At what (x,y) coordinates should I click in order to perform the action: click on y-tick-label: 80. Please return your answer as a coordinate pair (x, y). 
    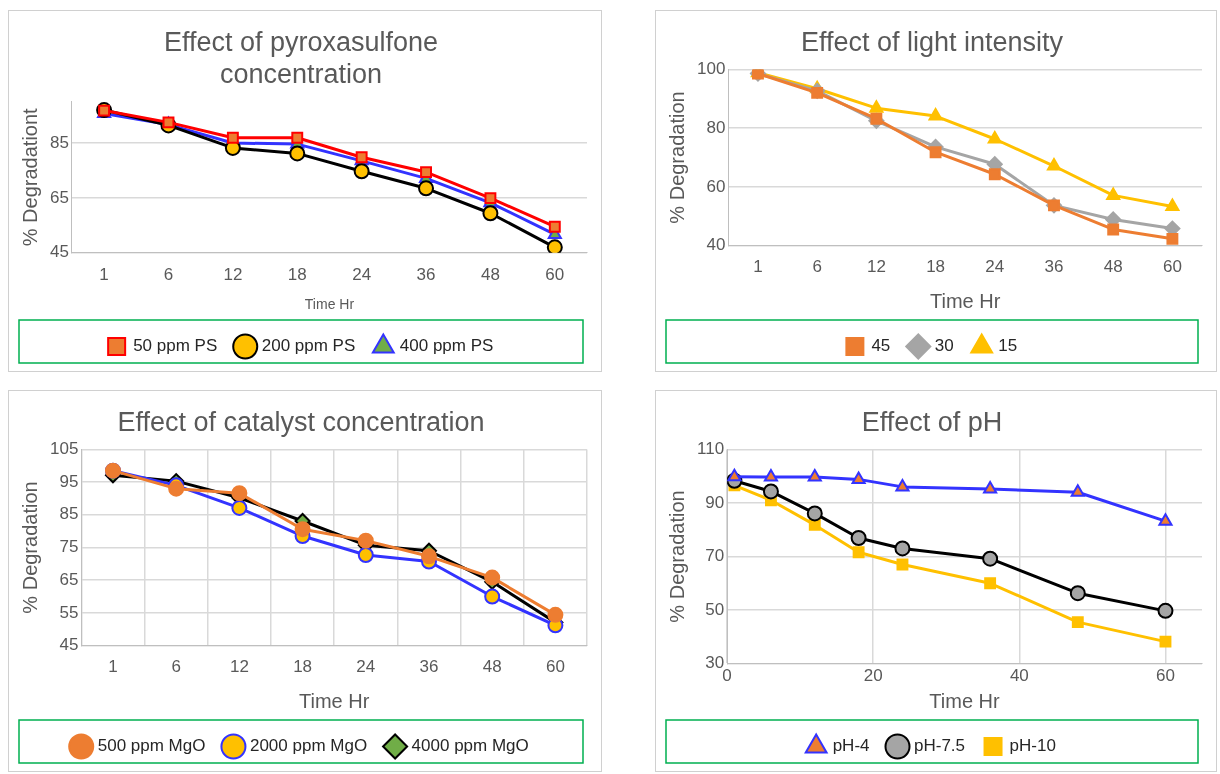
    Looking at the image, I should click on (716, 127).